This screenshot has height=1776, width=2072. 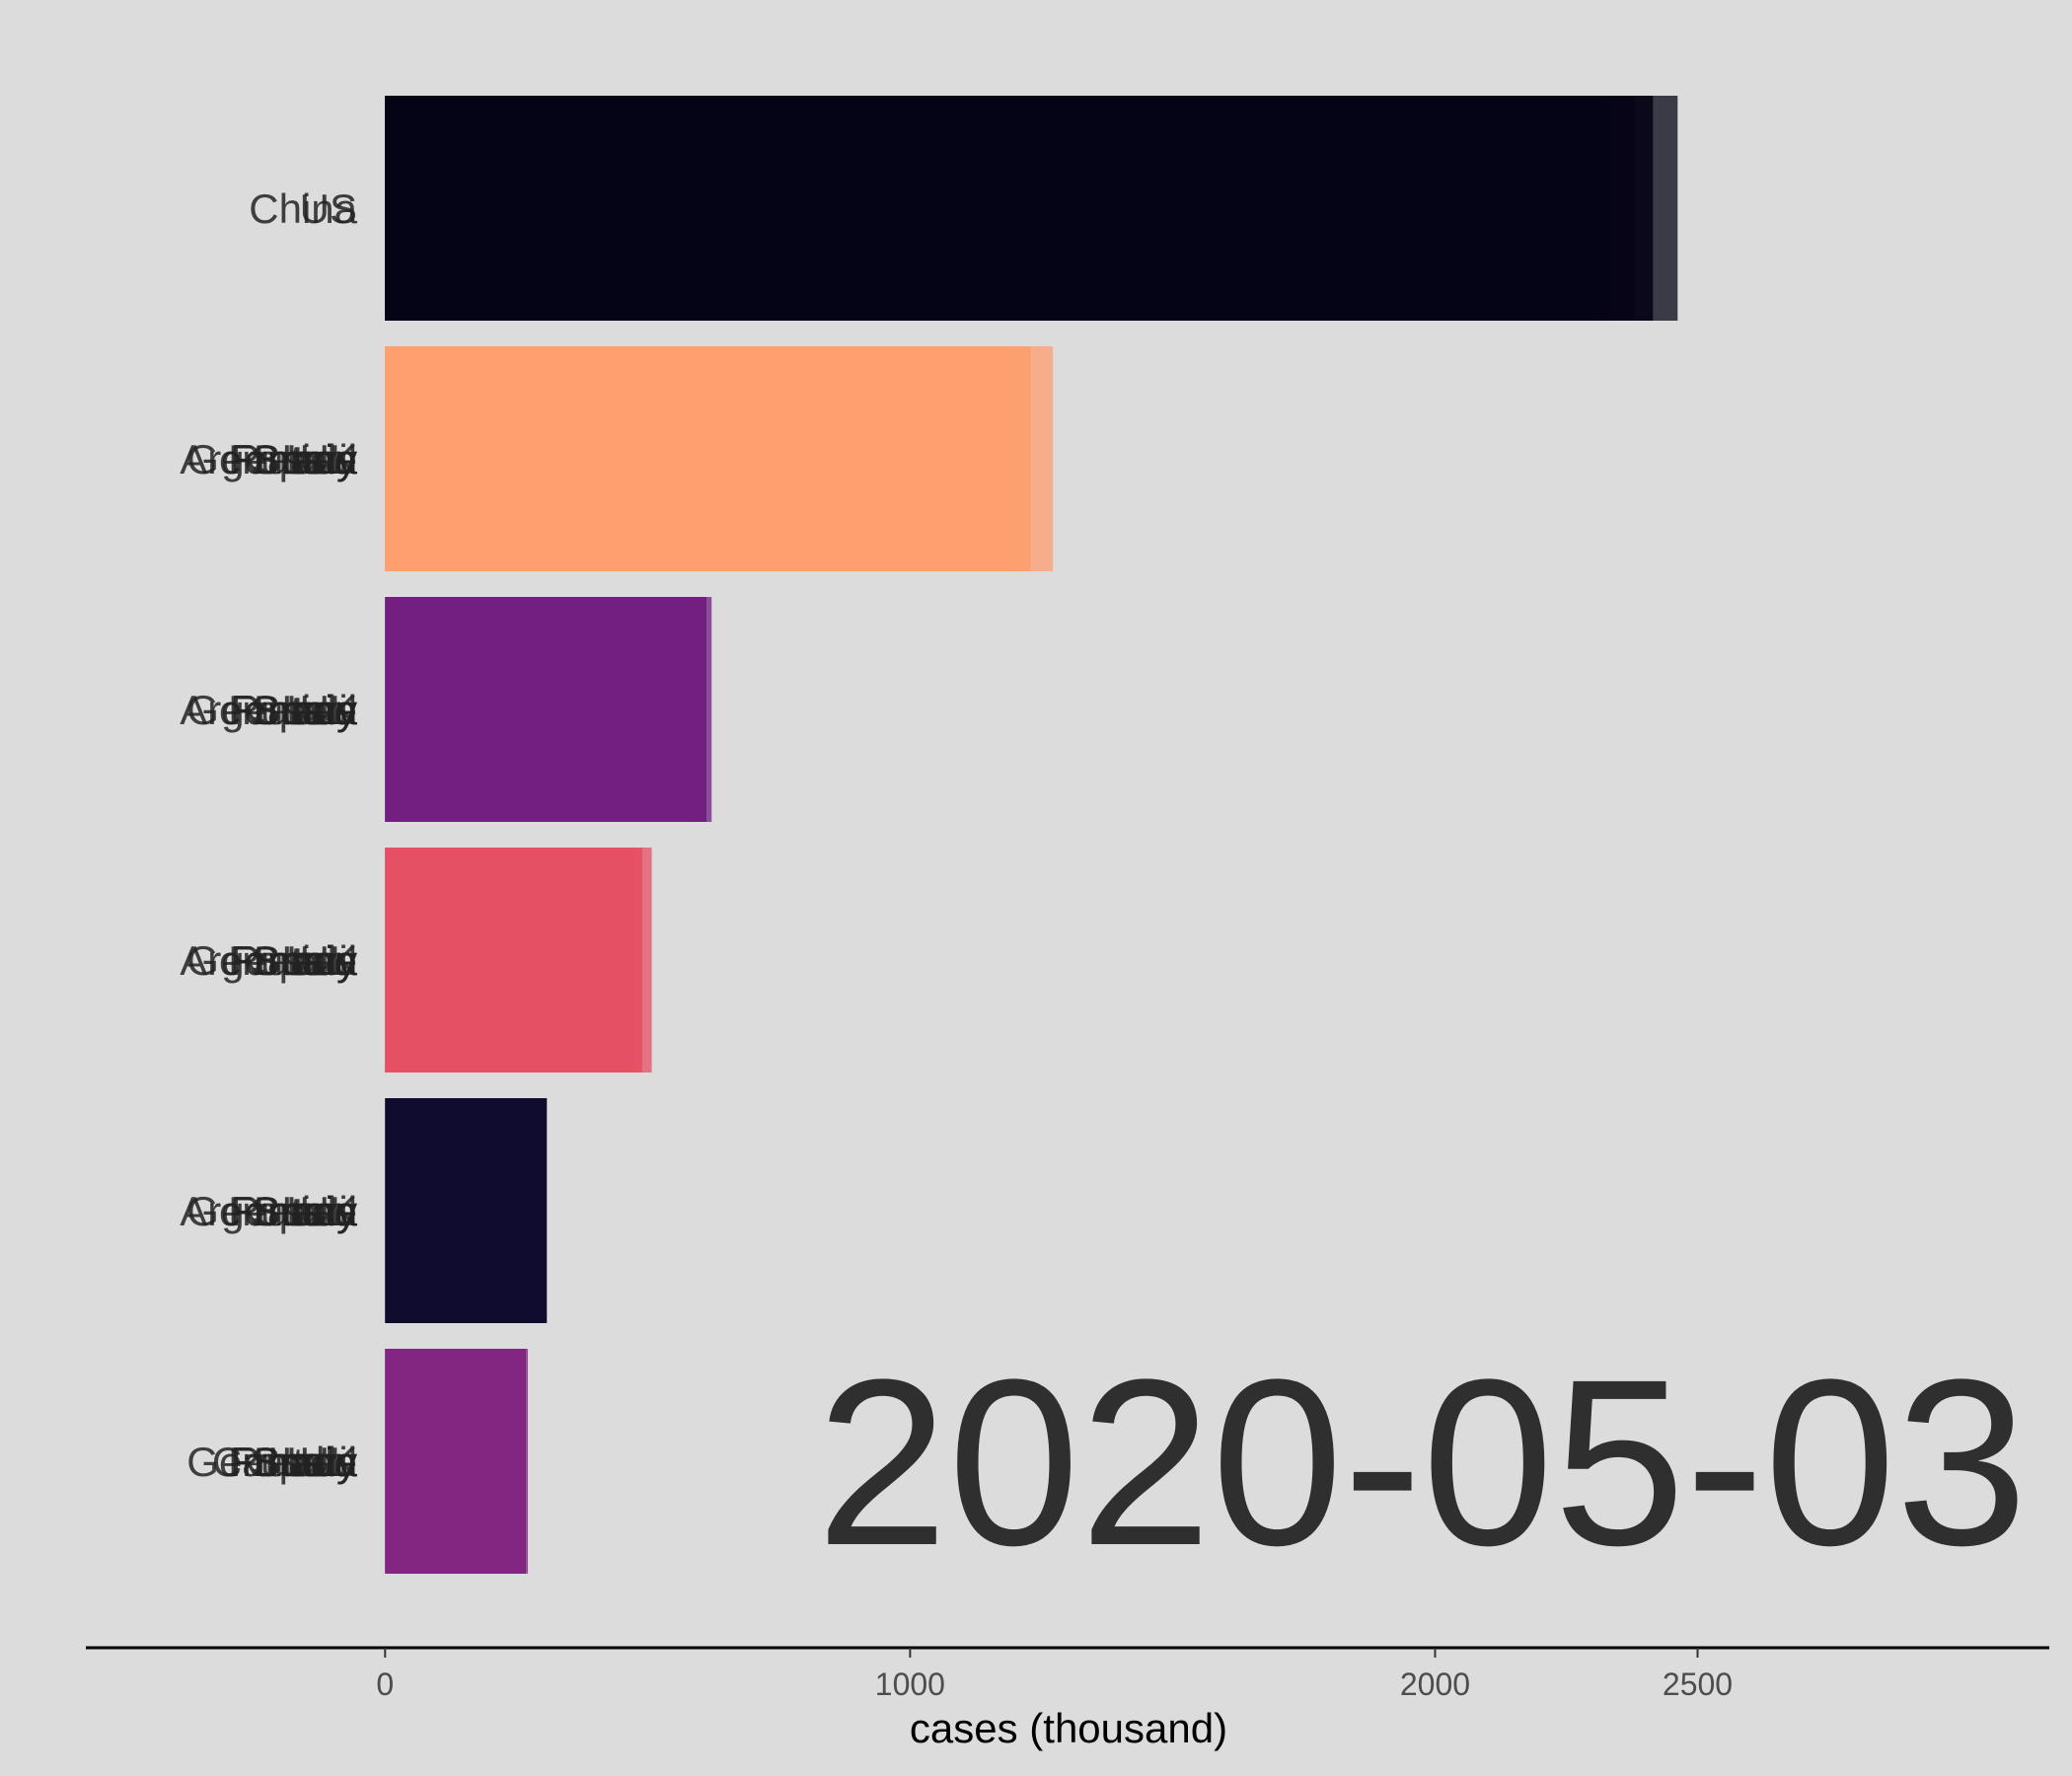 What do you see at coordinates (1422, 1462) in the screenshot?
I see `date-overlay: 2020-05-03` at bounding box center [1422, 1462].